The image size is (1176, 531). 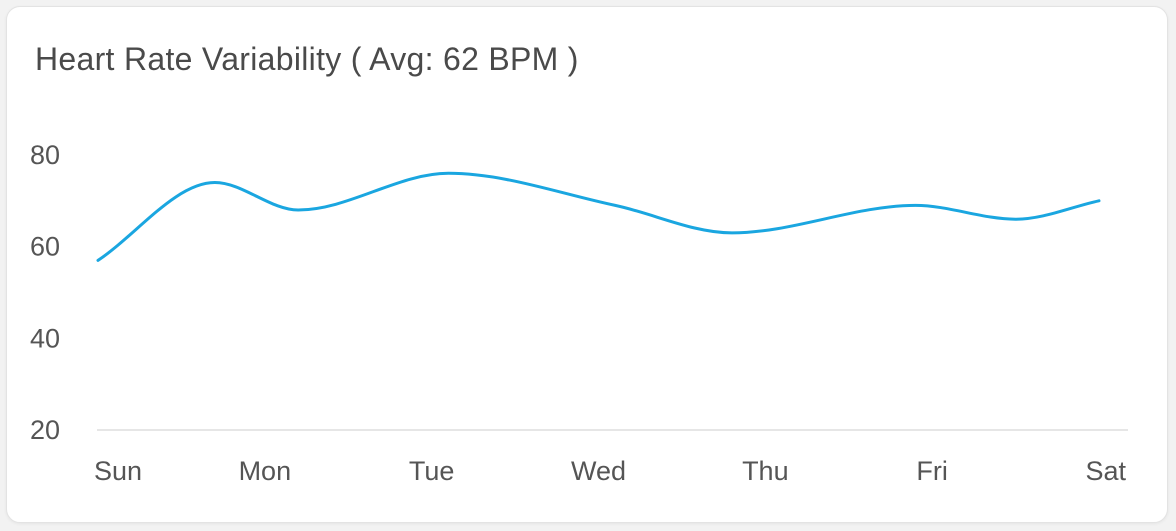 What do you see at coordinates (45, 155) in the screenshot?
I see `y-tick-label: 80` at bounding box center [45, 155].